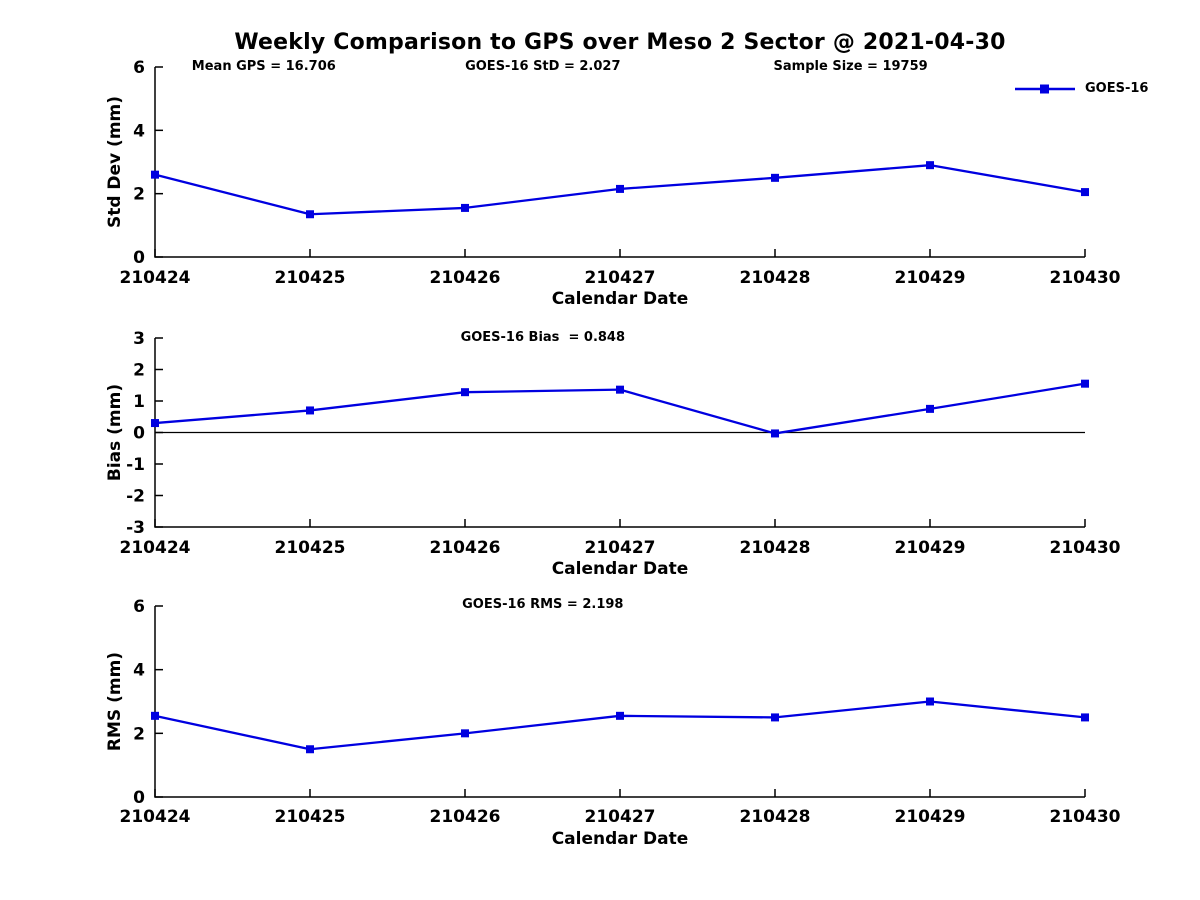 The image size is (1200, 900). Describe the element at coordinates (135, 465) in the screenshot. I see `y-tick-label: -1` at that location.